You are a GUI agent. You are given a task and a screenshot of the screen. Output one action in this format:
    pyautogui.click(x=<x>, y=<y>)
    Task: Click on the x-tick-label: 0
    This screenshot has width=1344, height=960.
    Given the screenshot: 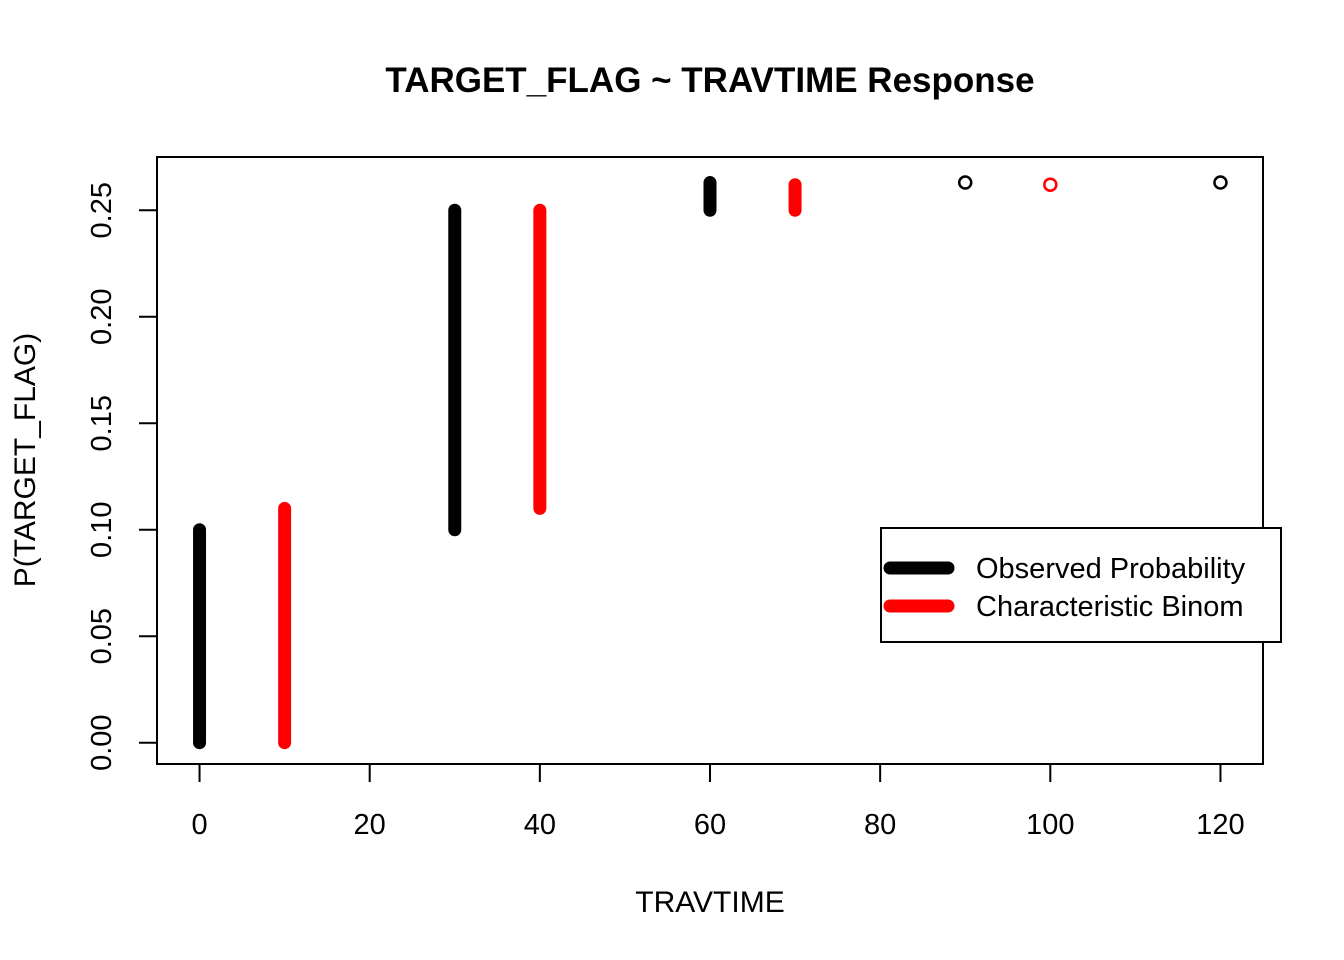 What is the action you would take?
    pyautogui.click(x=199, y=825)
    